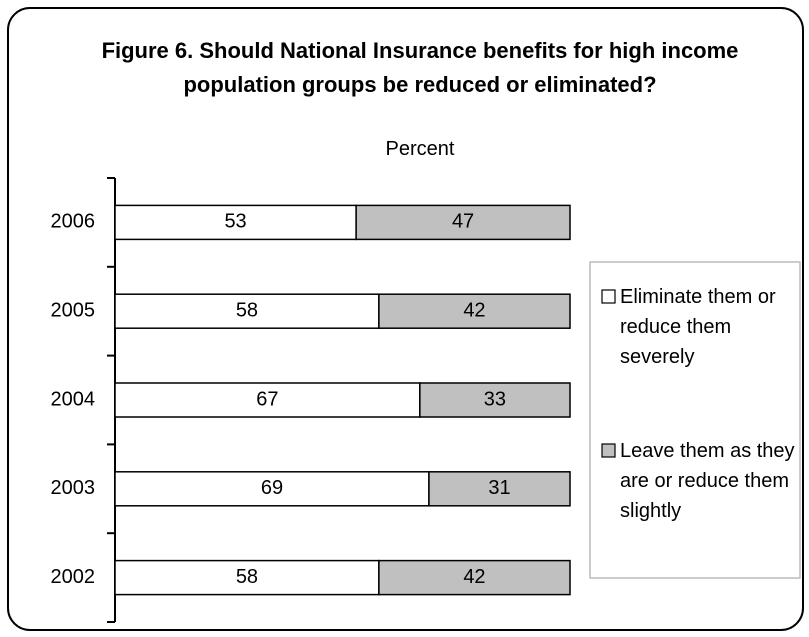  What do you see at coordinates (73, 488) in the screenshot?
I see `y-tick-label: 2003` at bounding box center [73, 488].